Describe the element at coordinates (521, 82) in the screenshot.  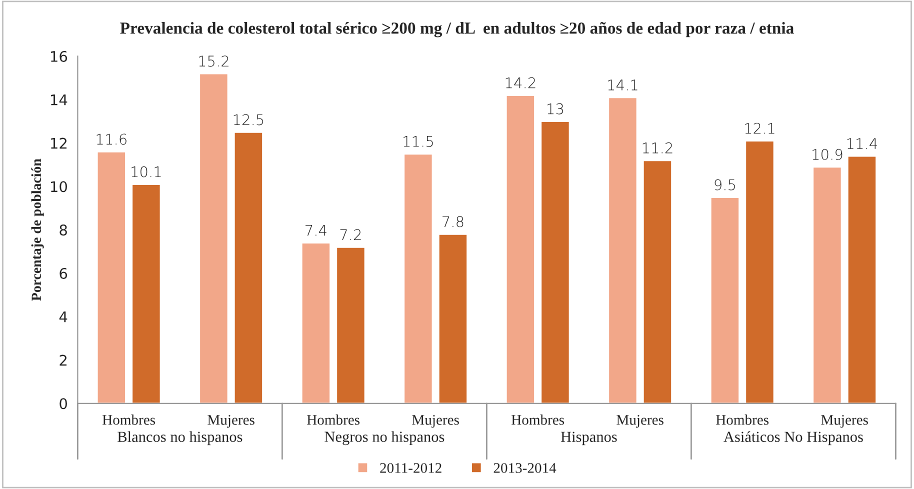
I see `data-label: 14.2` at that location.